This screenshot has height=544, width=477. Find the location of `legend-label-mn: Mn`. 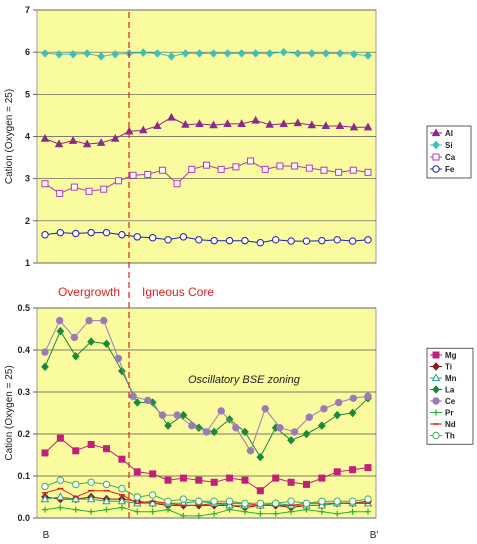

legend-label-mn: Mn is located at coordinates (451, 378).